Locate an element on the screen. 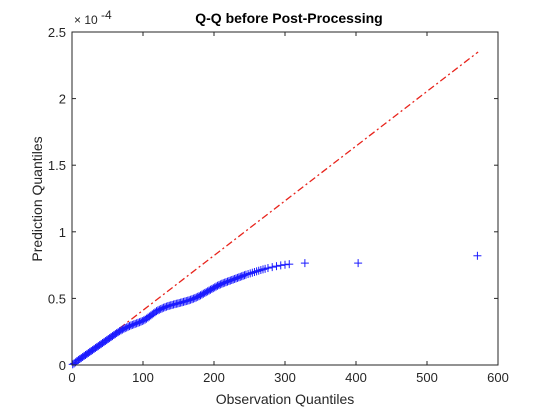 The height and width of the screenshot is (415, 550). y-tick-label: 0 is located at coordinates (62, 365).